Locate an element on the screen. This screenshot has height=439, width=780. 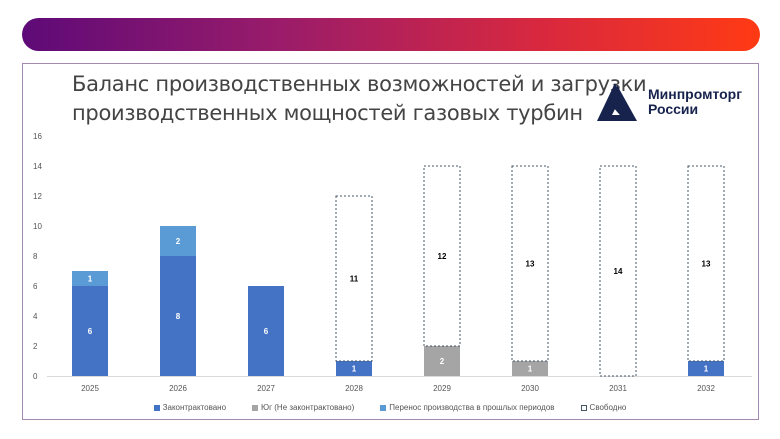
legend-label: Юг (Не законтрактовано) is located at coordinates (308, 407).